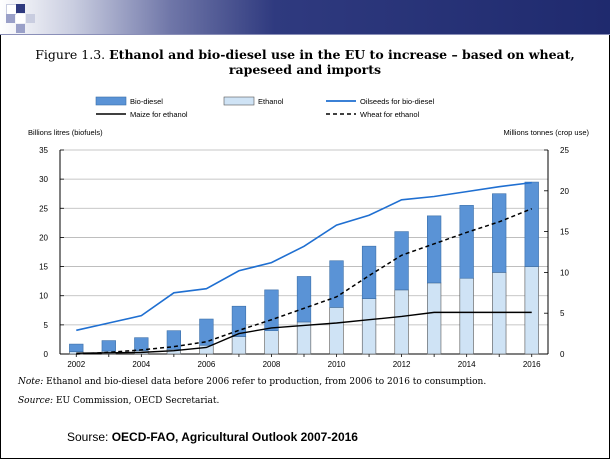 Image resolution: width=610 pixels, height=459 pixels. Describe the element at coordinates (532, 364) in the screenshot. I see `x-tick-label: 2016` at that location.